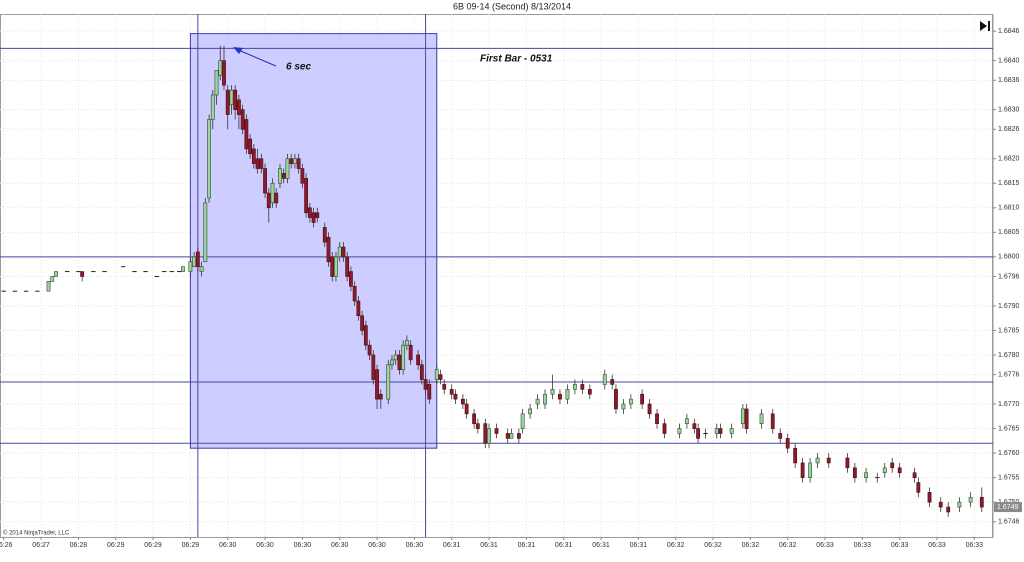 The image size is (1024, 562). Describe the element at coordinates (1009, 374) in the screenshot. I see `y-tick-label: 1.6776` at that location.